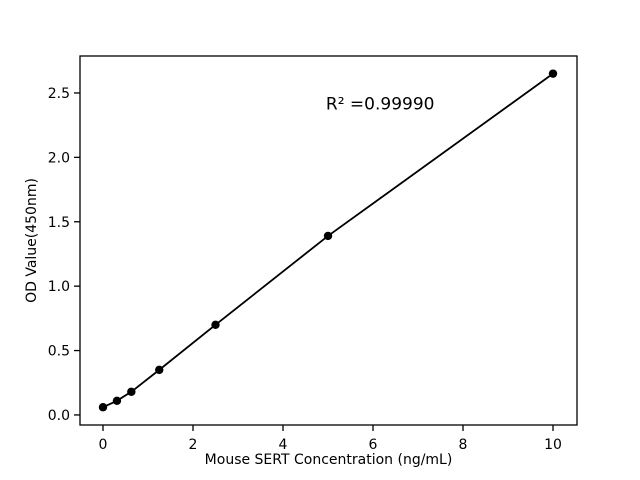 The height and width of the screenshot is (480, 640). What do you see at coordinates (330, 439) in the screenshot?
I see `x-axis-ticks: 0 2 4 6 8 10` at bounding box center [330, 439].